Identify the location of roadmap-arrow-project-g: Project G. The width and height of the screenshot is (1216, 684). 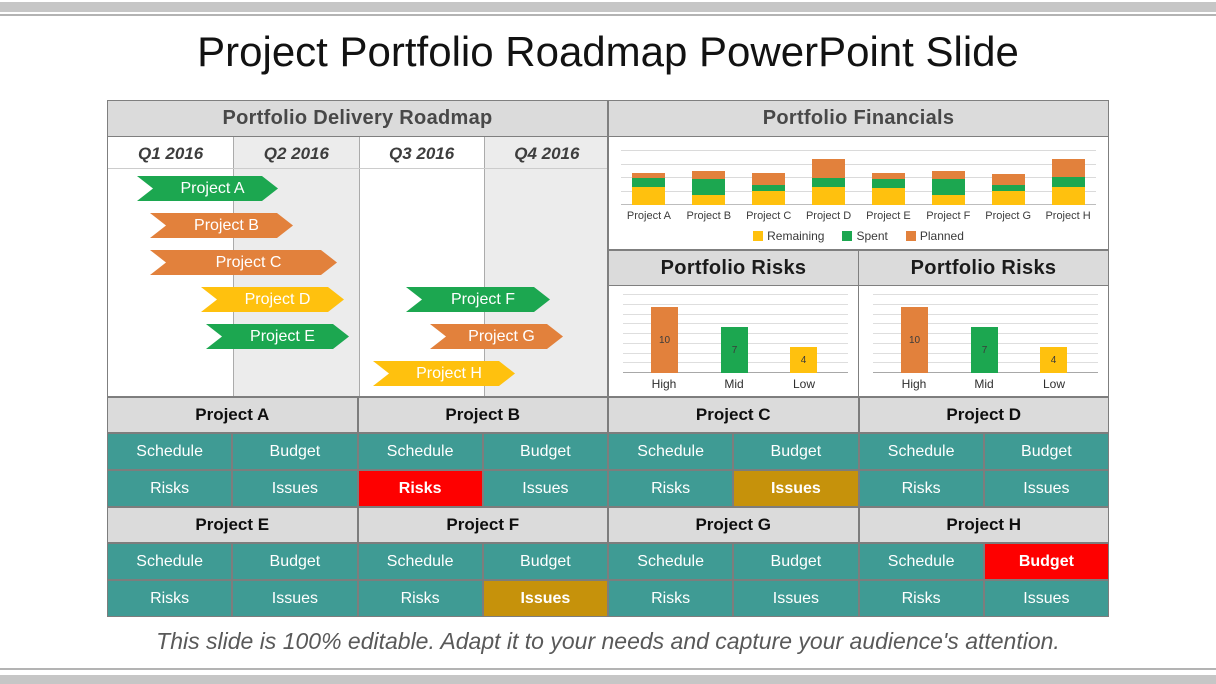
(496, 336).